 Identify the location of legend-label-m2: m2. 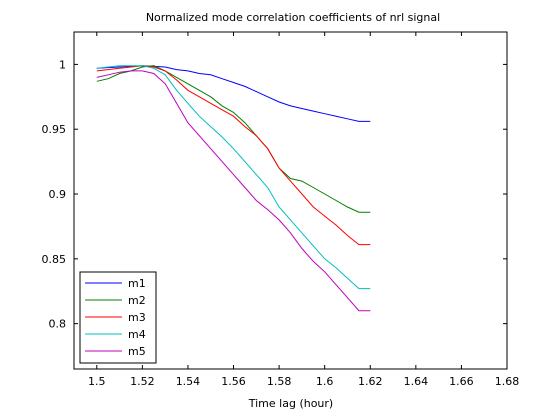
(137, 300).